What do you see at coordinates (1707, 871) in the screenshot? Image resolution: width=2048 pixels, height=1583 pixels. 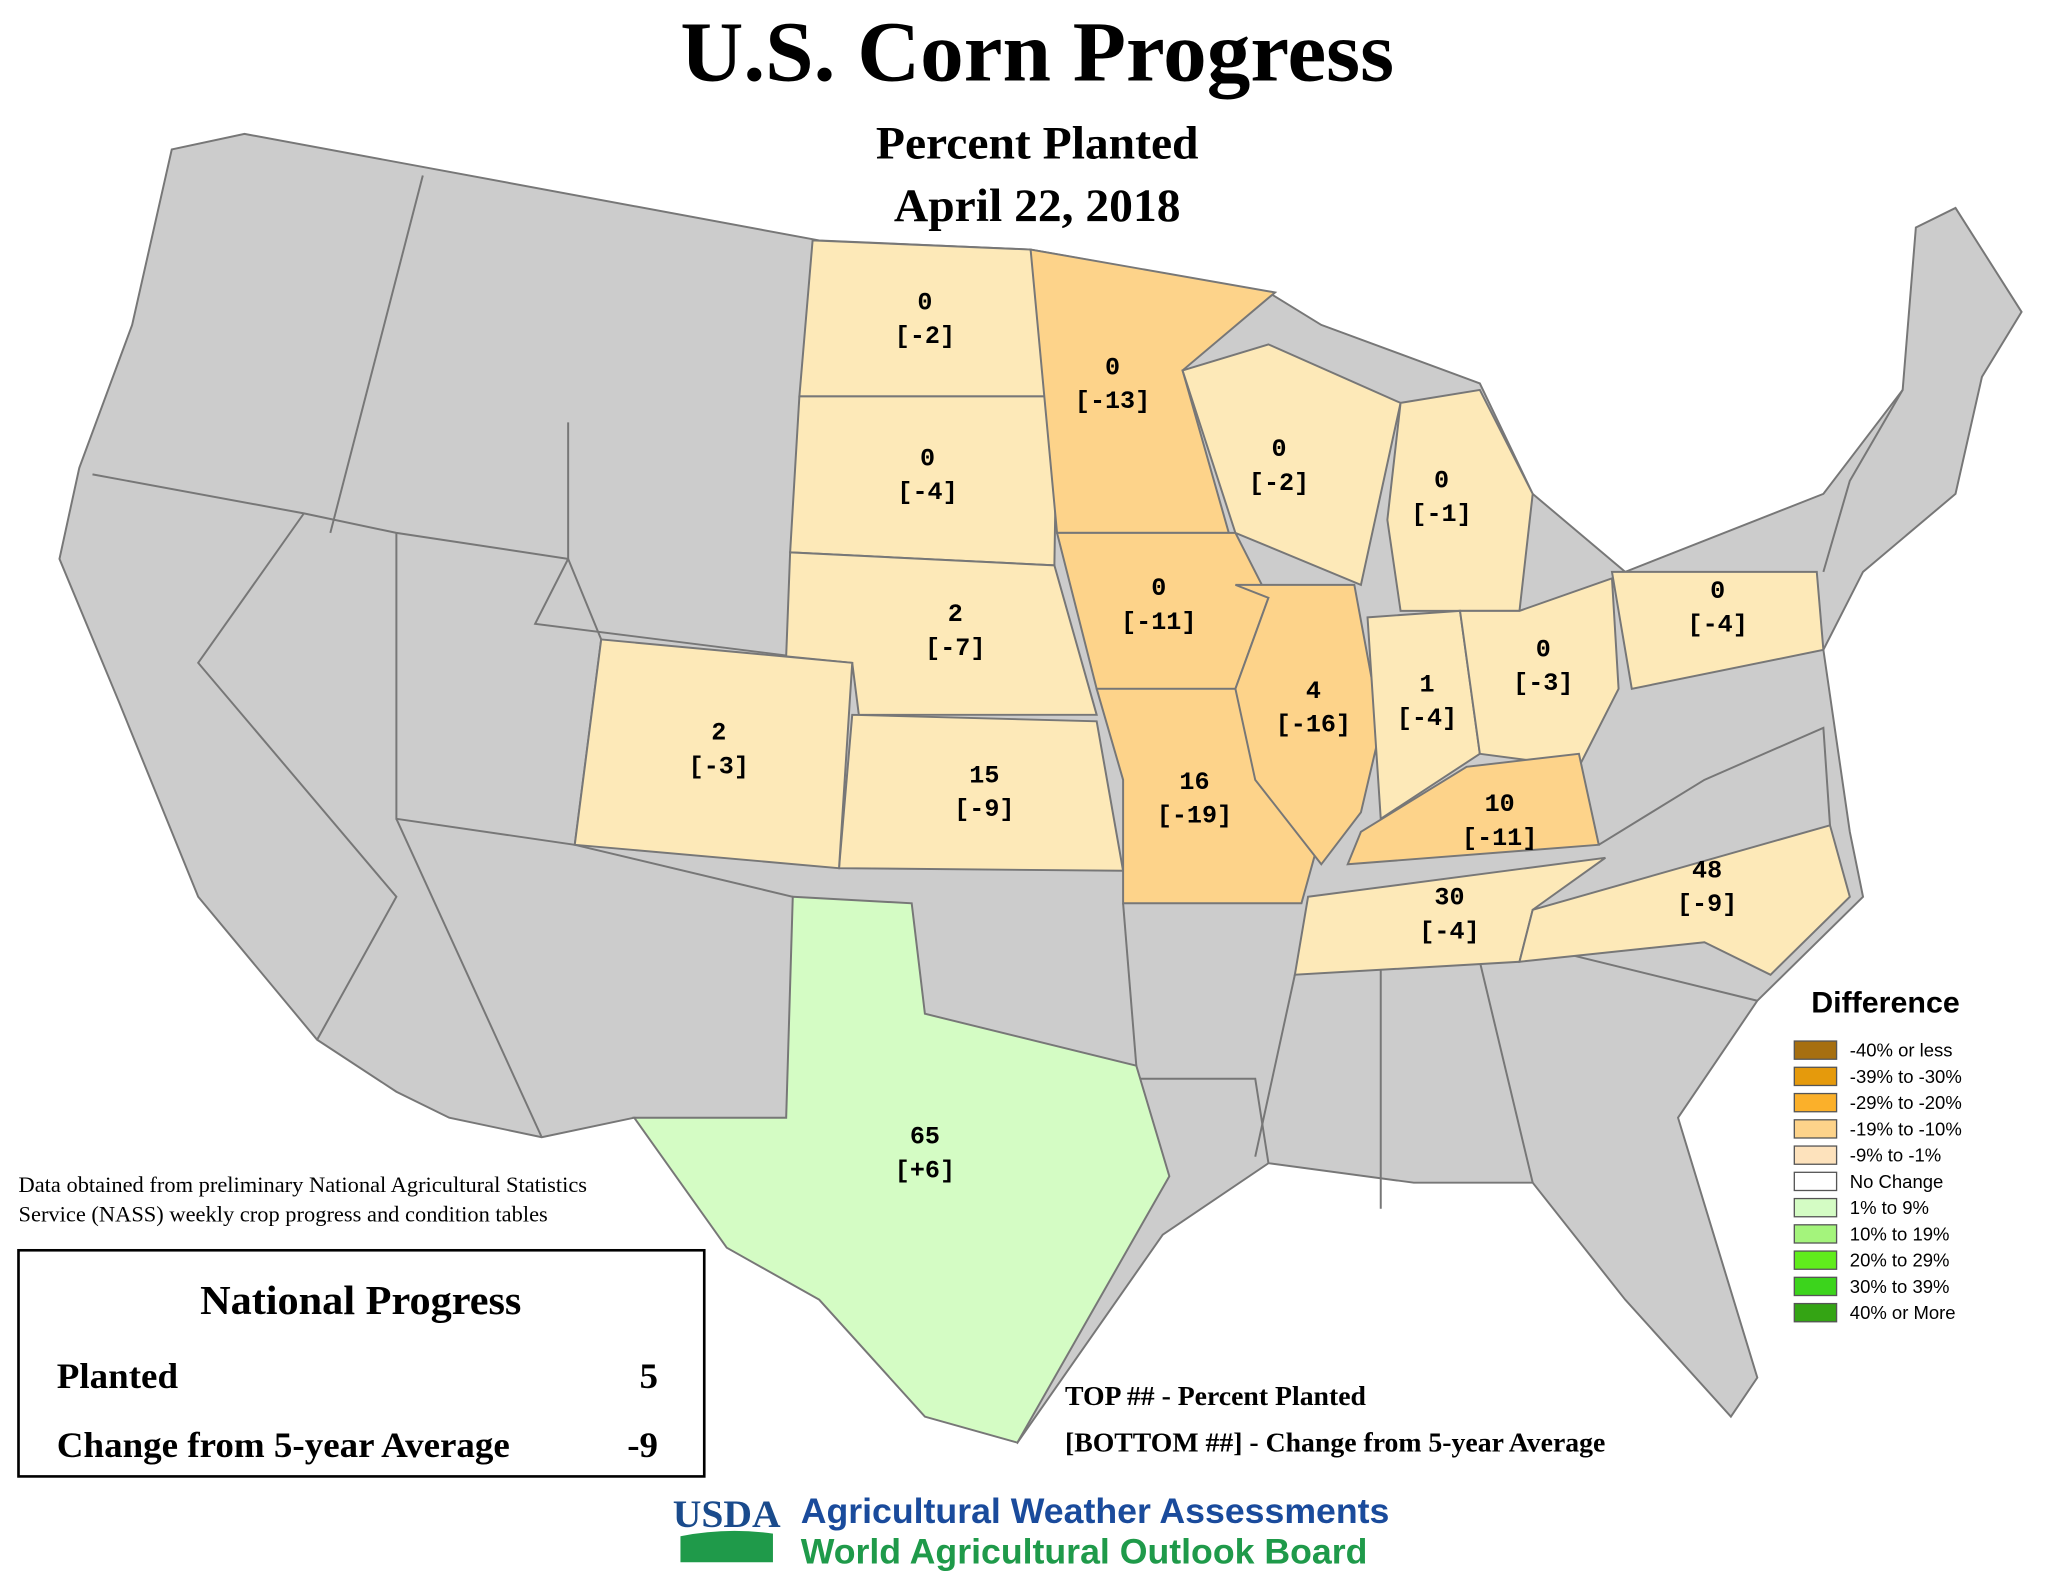 I see `planted-label: 48` at bounding box center [1707, 871].